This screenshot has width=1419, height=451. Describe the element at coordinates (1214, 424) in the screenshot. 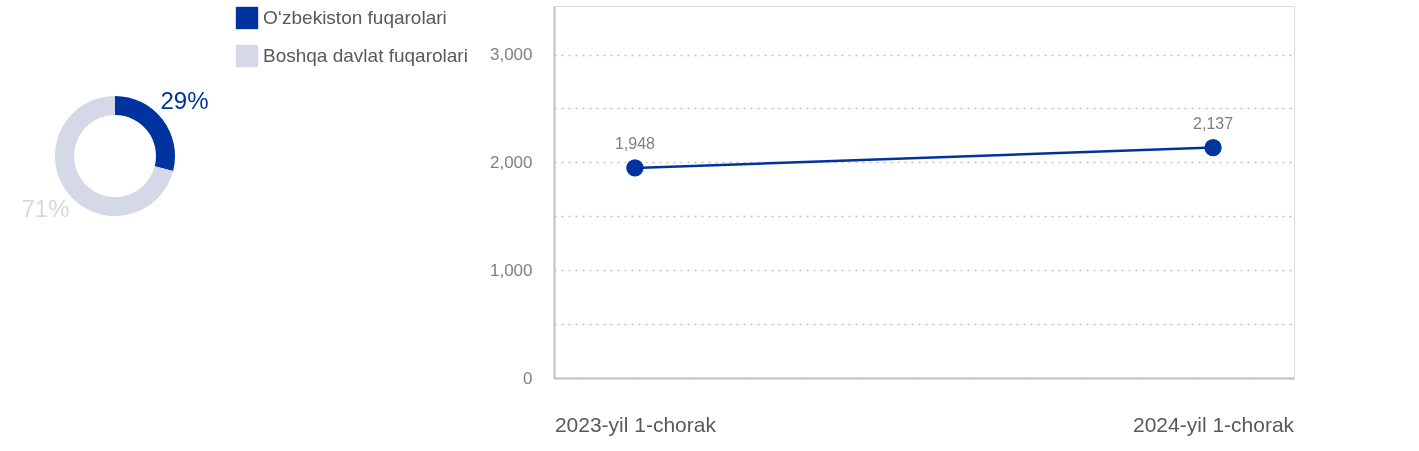

I see `x-tick-label: 2024-yil 1-chorak` at that location.